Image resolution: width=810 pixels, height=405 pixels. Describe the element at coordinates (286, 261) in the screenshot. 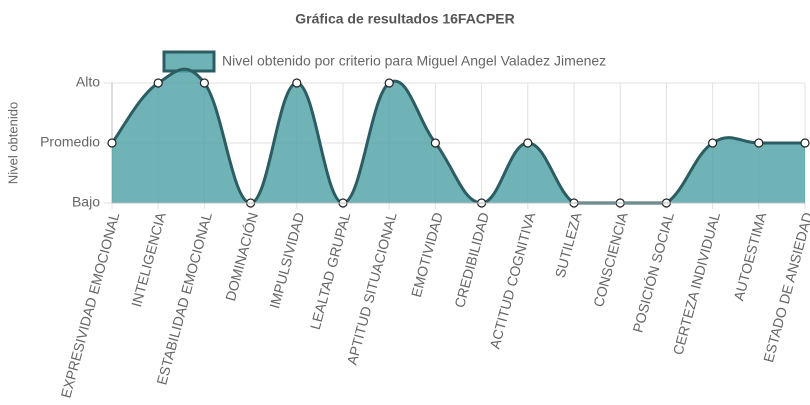

I see `x-tick-label: IMPULSIVIDAD` at that location.